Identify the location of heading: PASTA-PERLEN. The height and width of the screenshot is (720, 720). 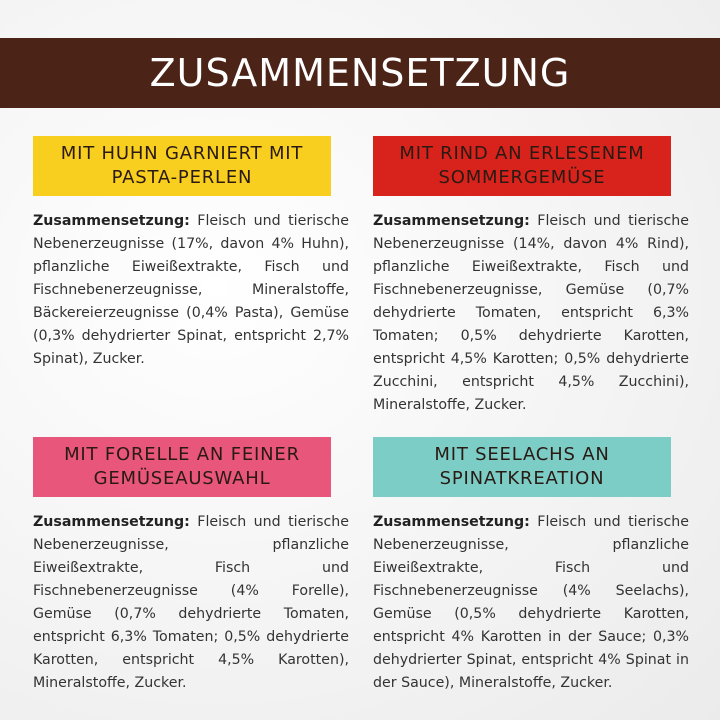
(182, 177).